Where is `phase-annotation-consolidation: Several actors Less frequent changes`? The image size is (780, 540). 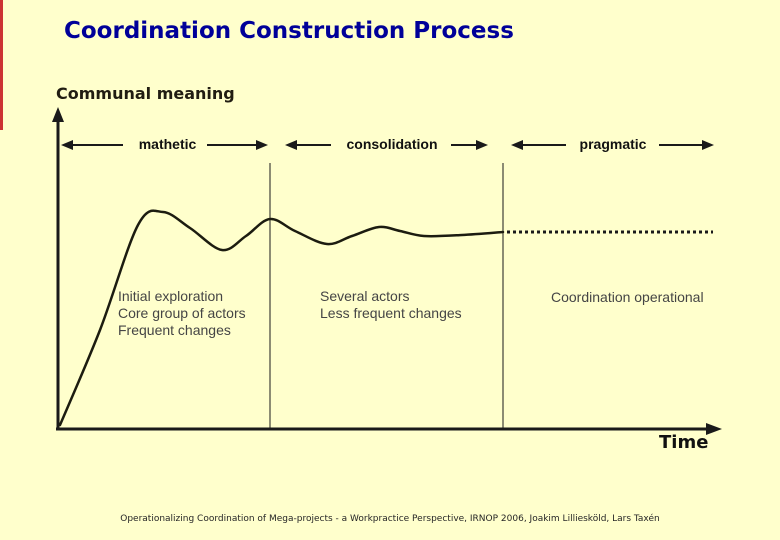
phase-annotation-consolidation: Several actors Less frequent changes is located at coordinates (391, 305).